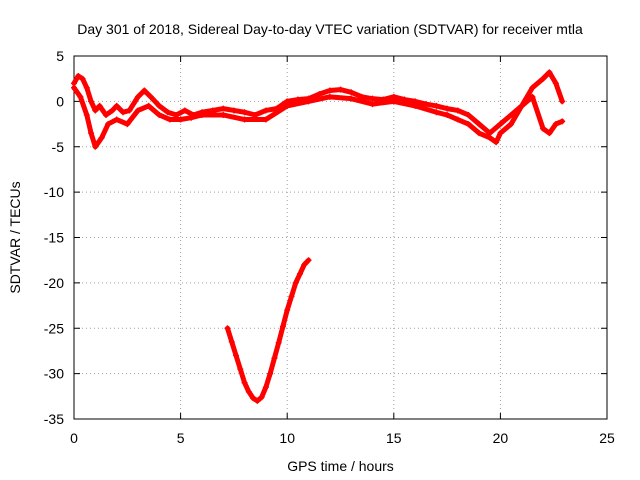 This screenshot has width=640, height=480. Describe the element at coordinates (318, 117) in the screenshot. I see `series-group` at that location.